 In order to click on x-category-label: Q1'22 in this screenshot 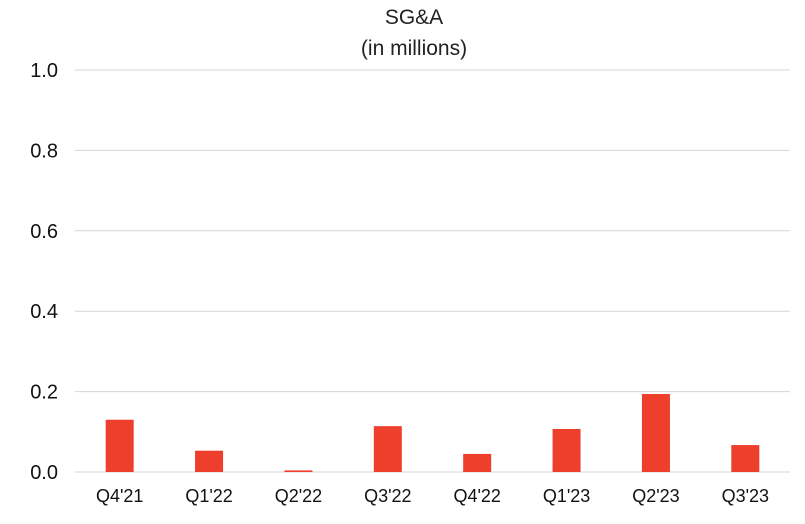, I will do `click(208, 496)`.